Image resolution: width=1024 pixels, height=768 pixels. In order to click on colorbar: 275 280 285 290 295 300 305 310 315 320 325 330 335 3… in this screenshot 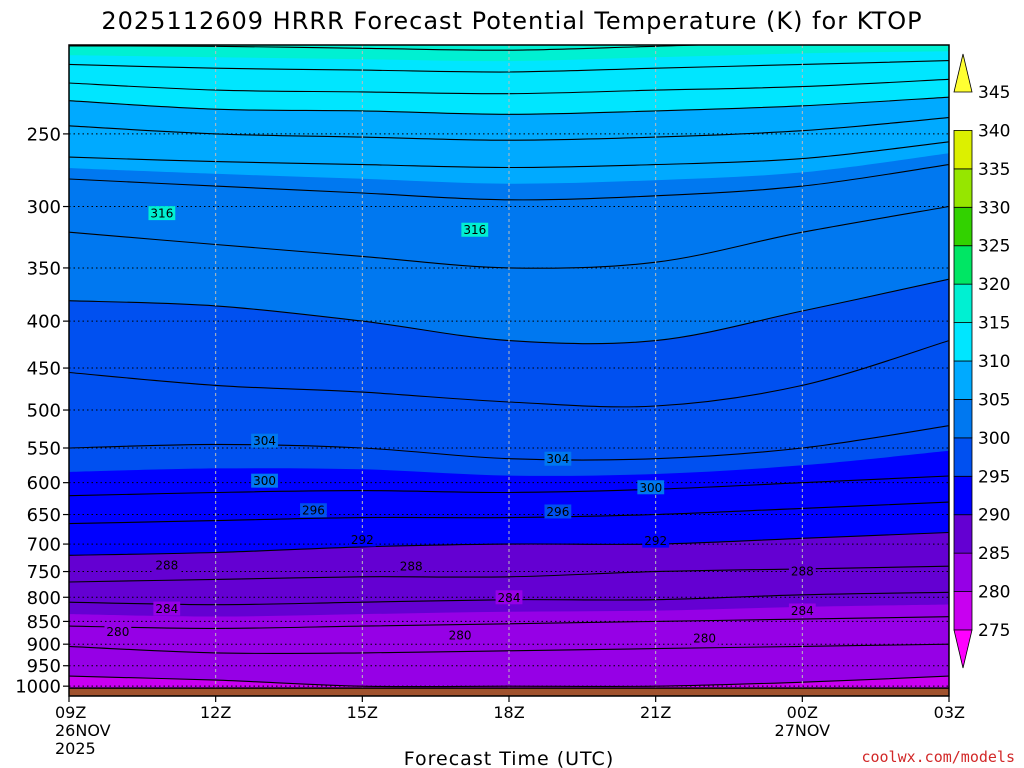, I will do `click(981, 361)`.